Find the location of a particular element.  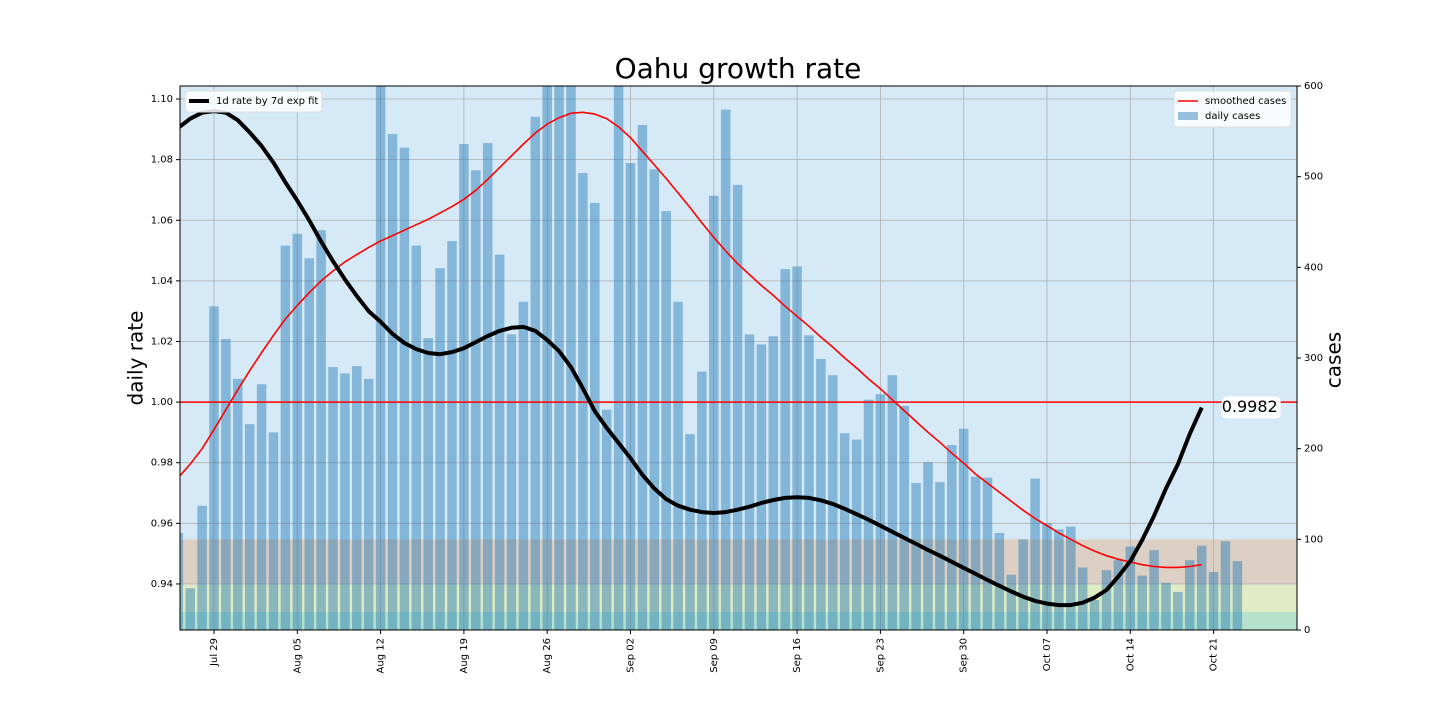

y2-axis-label: cases is located at coordinates (1334, 360).